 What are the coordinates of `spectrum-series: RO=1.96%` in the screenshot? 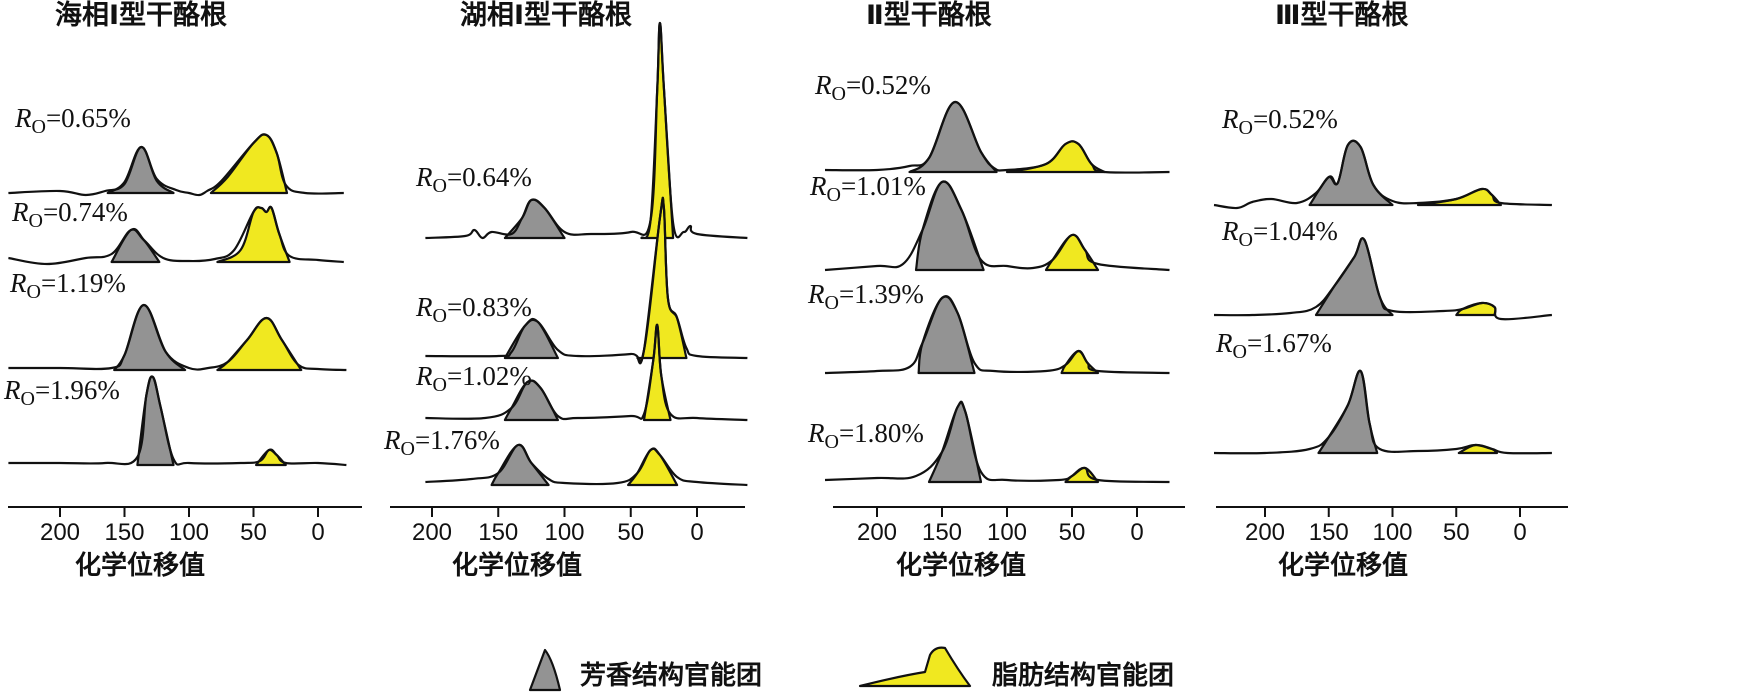 It's located at (175, 421).